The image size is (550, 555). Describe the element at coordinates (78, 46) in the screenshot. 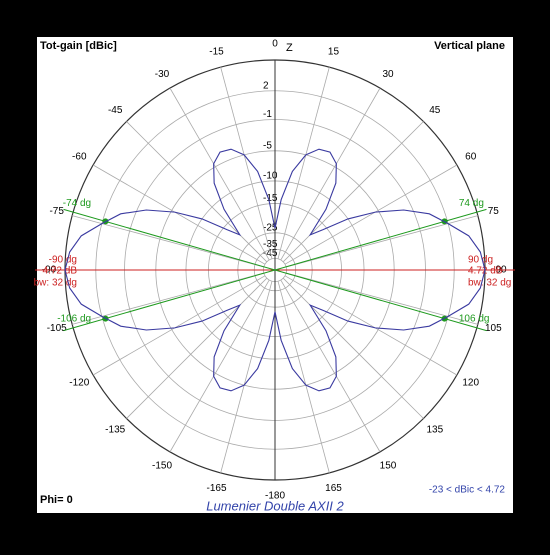

I see `chart-title: Tot-gain [dBic]` at that location.